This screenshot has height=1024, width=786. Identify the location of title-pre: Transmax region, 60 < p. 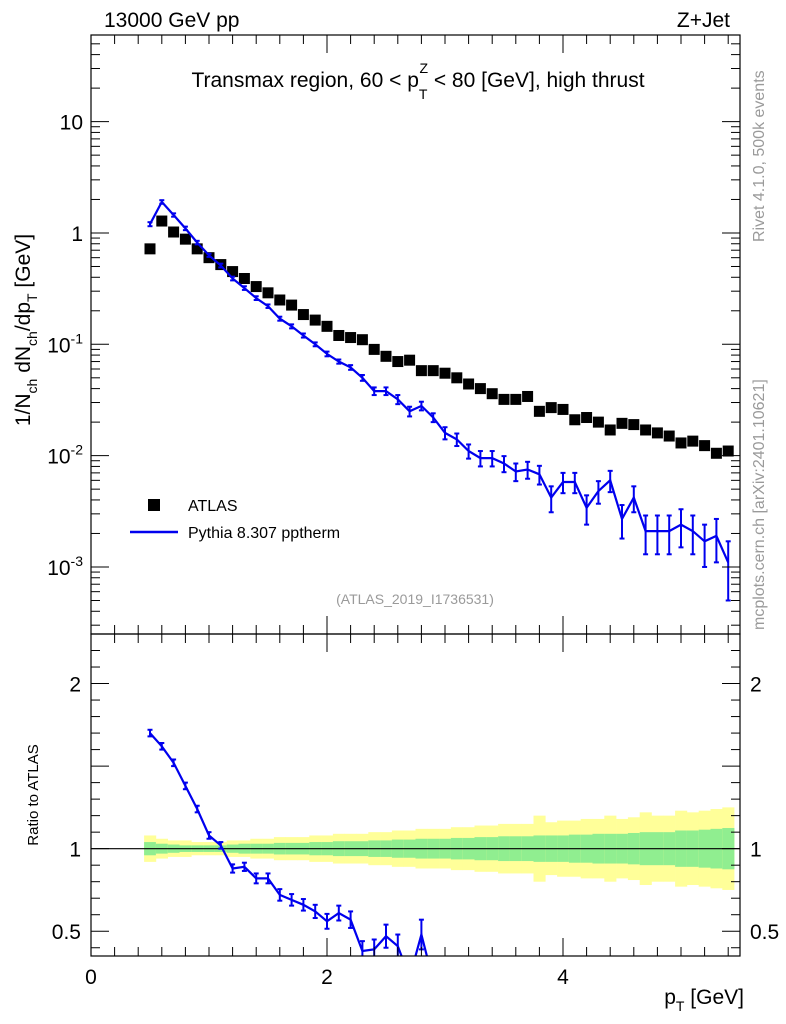
(304, 80).